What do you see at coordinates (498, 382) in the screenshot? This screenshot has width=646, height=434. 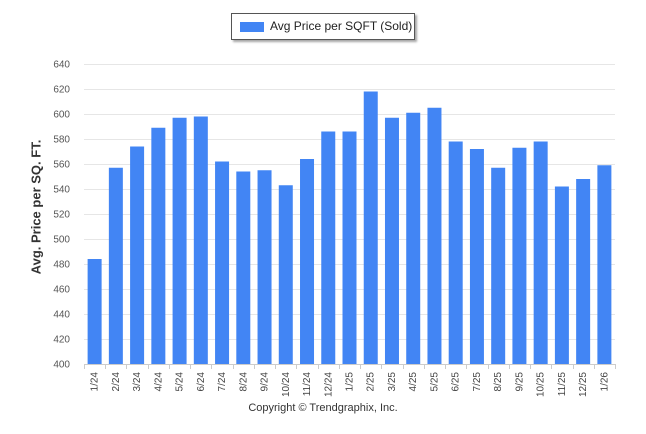 I see `x-tick-label: 8/25` at bounding box center [498, 382].